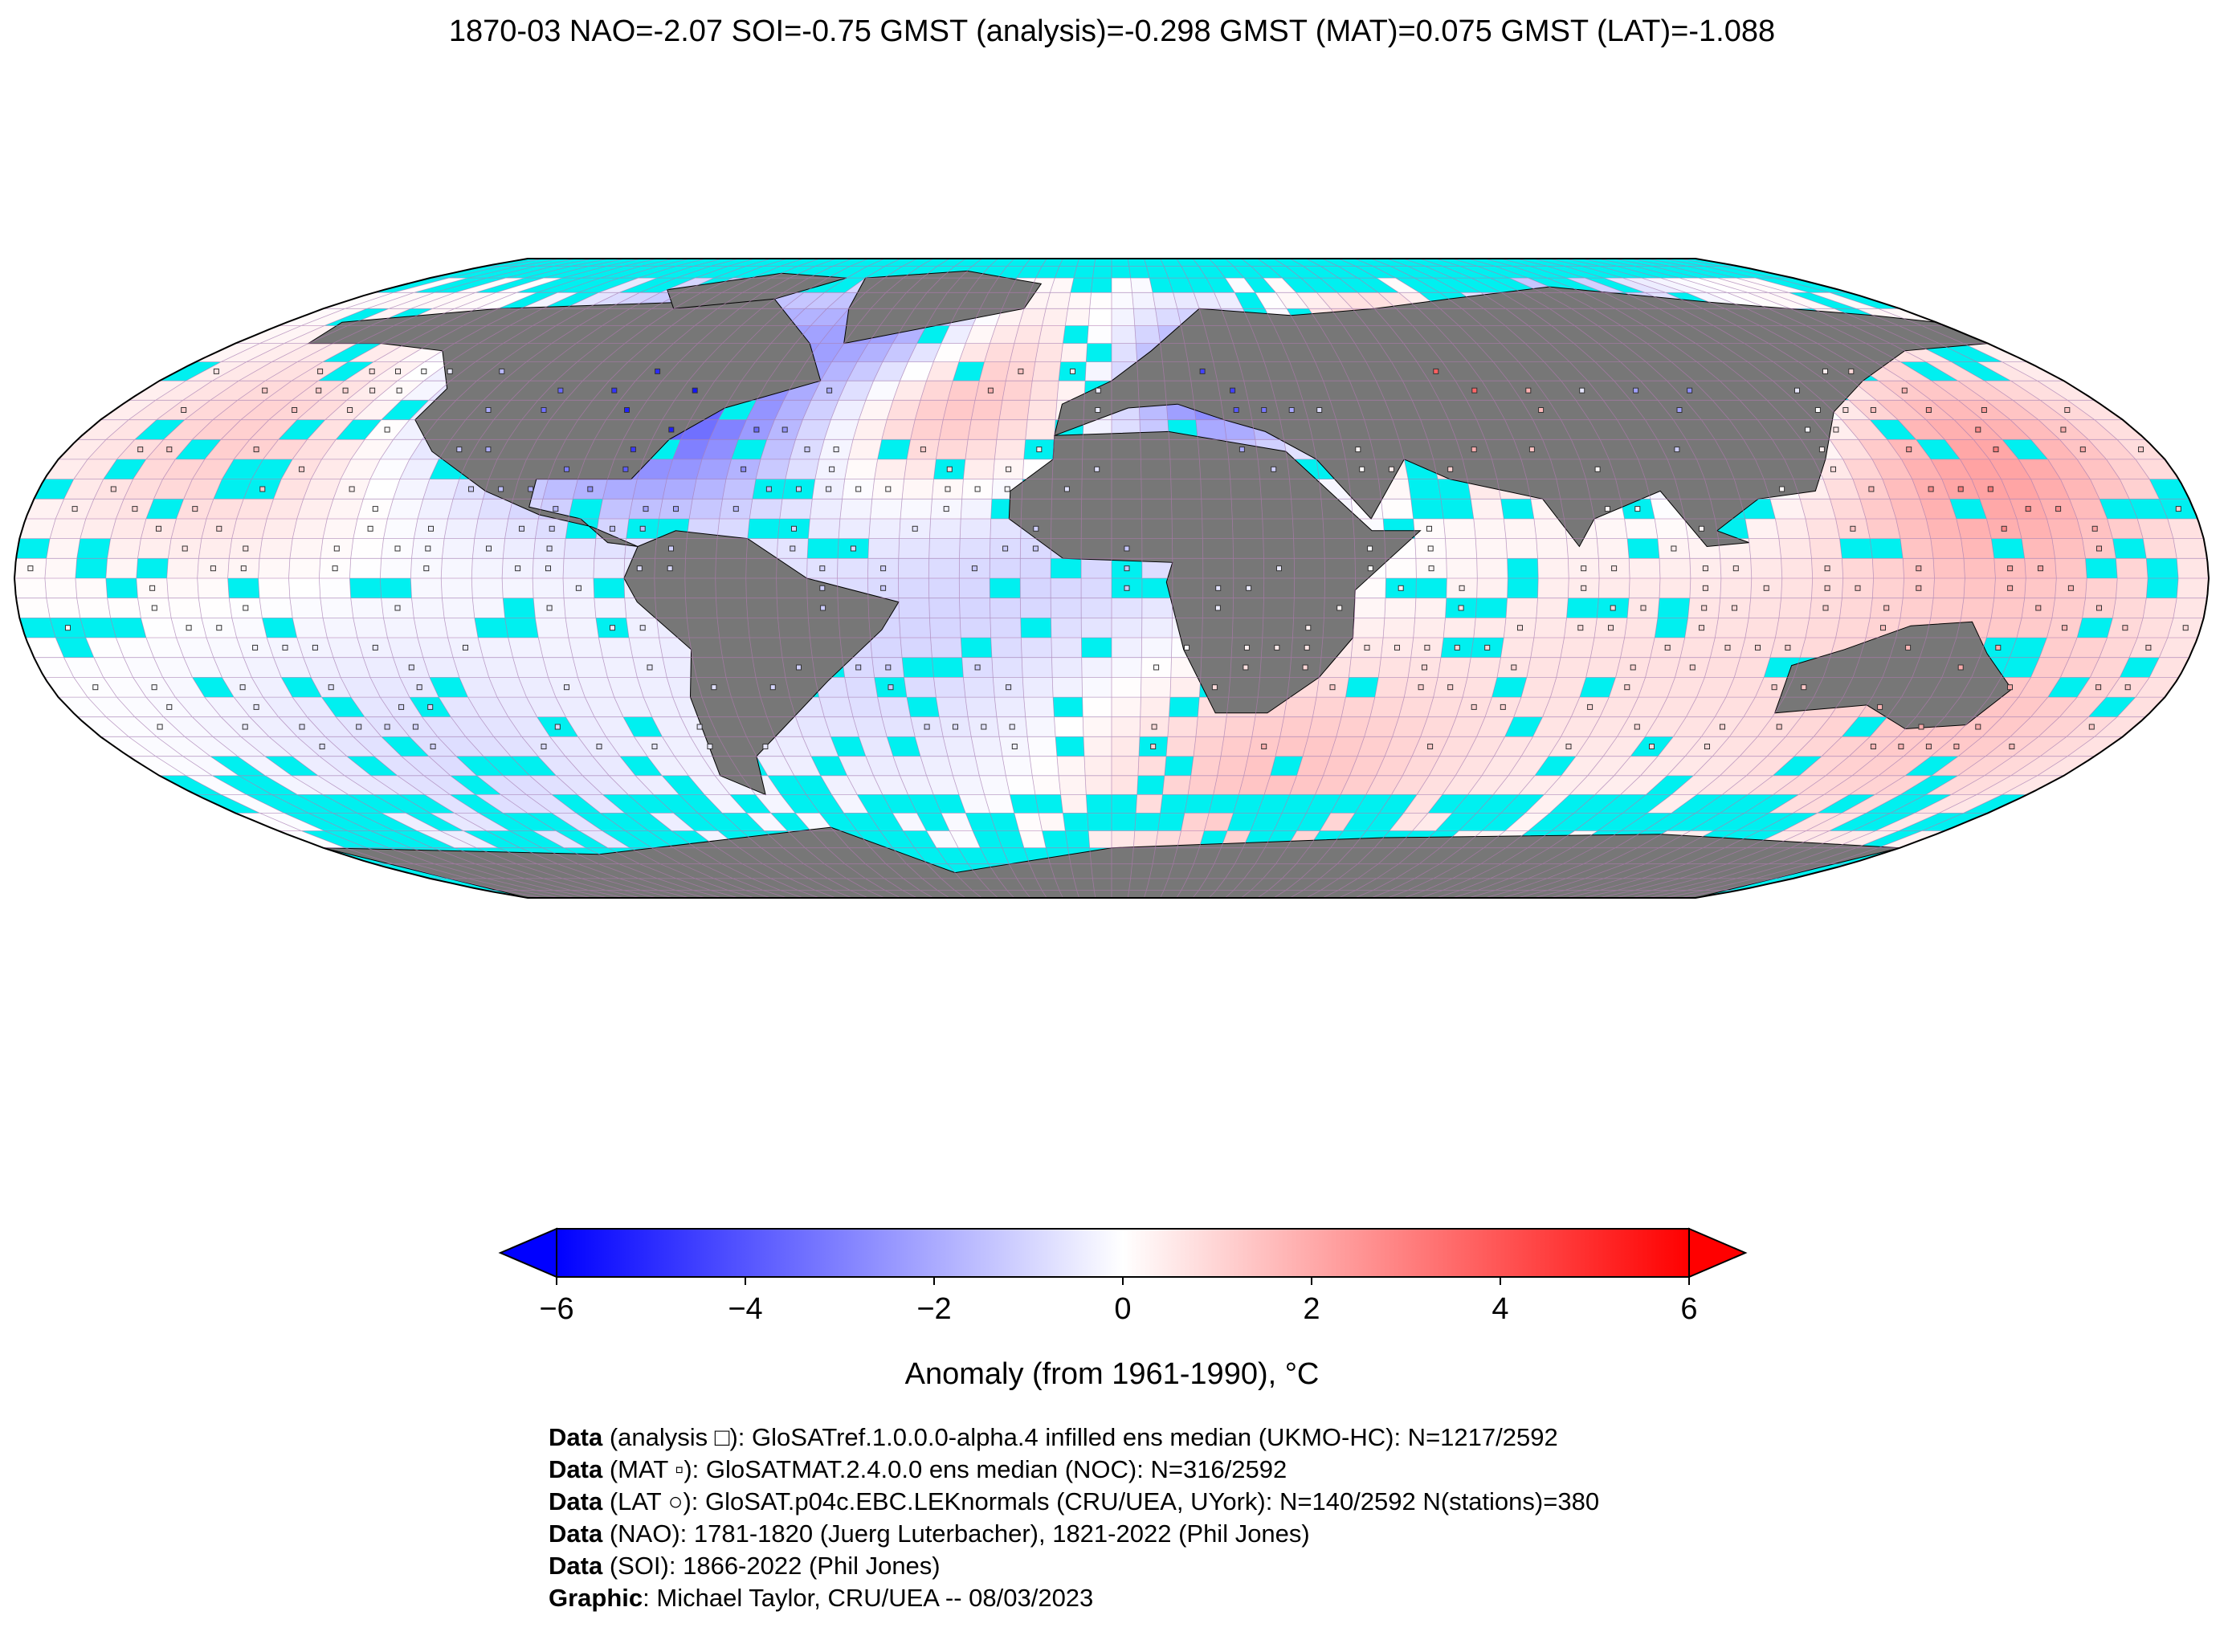  Describe the element at coordinates (1718, 1253) in the screenshot. I see `colorbar-extend-high` at that location.